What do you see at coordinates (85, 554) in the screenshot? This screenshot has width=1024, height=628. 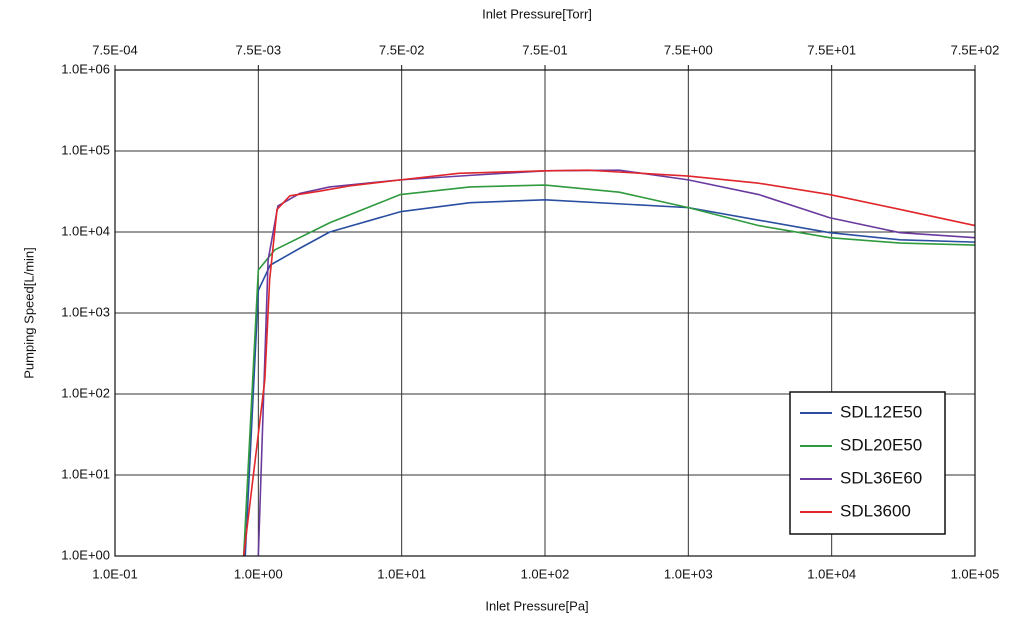 I see `y-tick-label: 1.0E+00` at bounding box center [85, 554].